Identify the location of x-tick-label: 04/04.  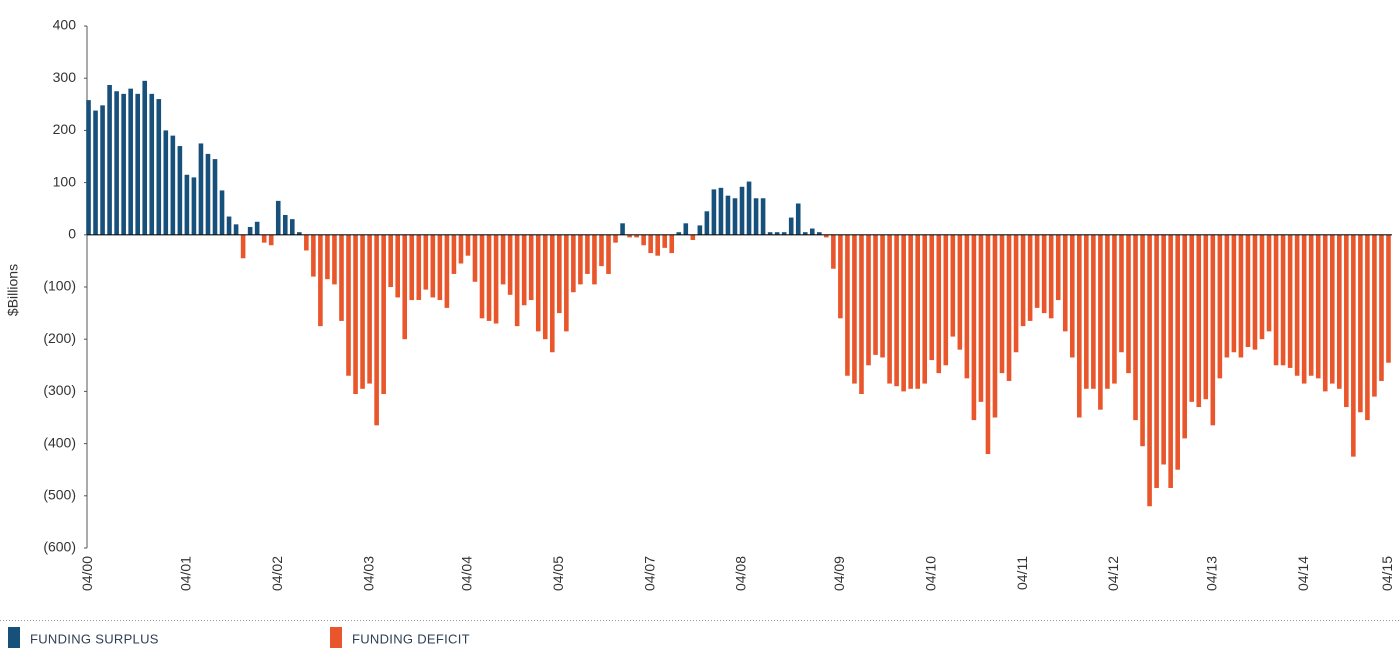
(467, 573).